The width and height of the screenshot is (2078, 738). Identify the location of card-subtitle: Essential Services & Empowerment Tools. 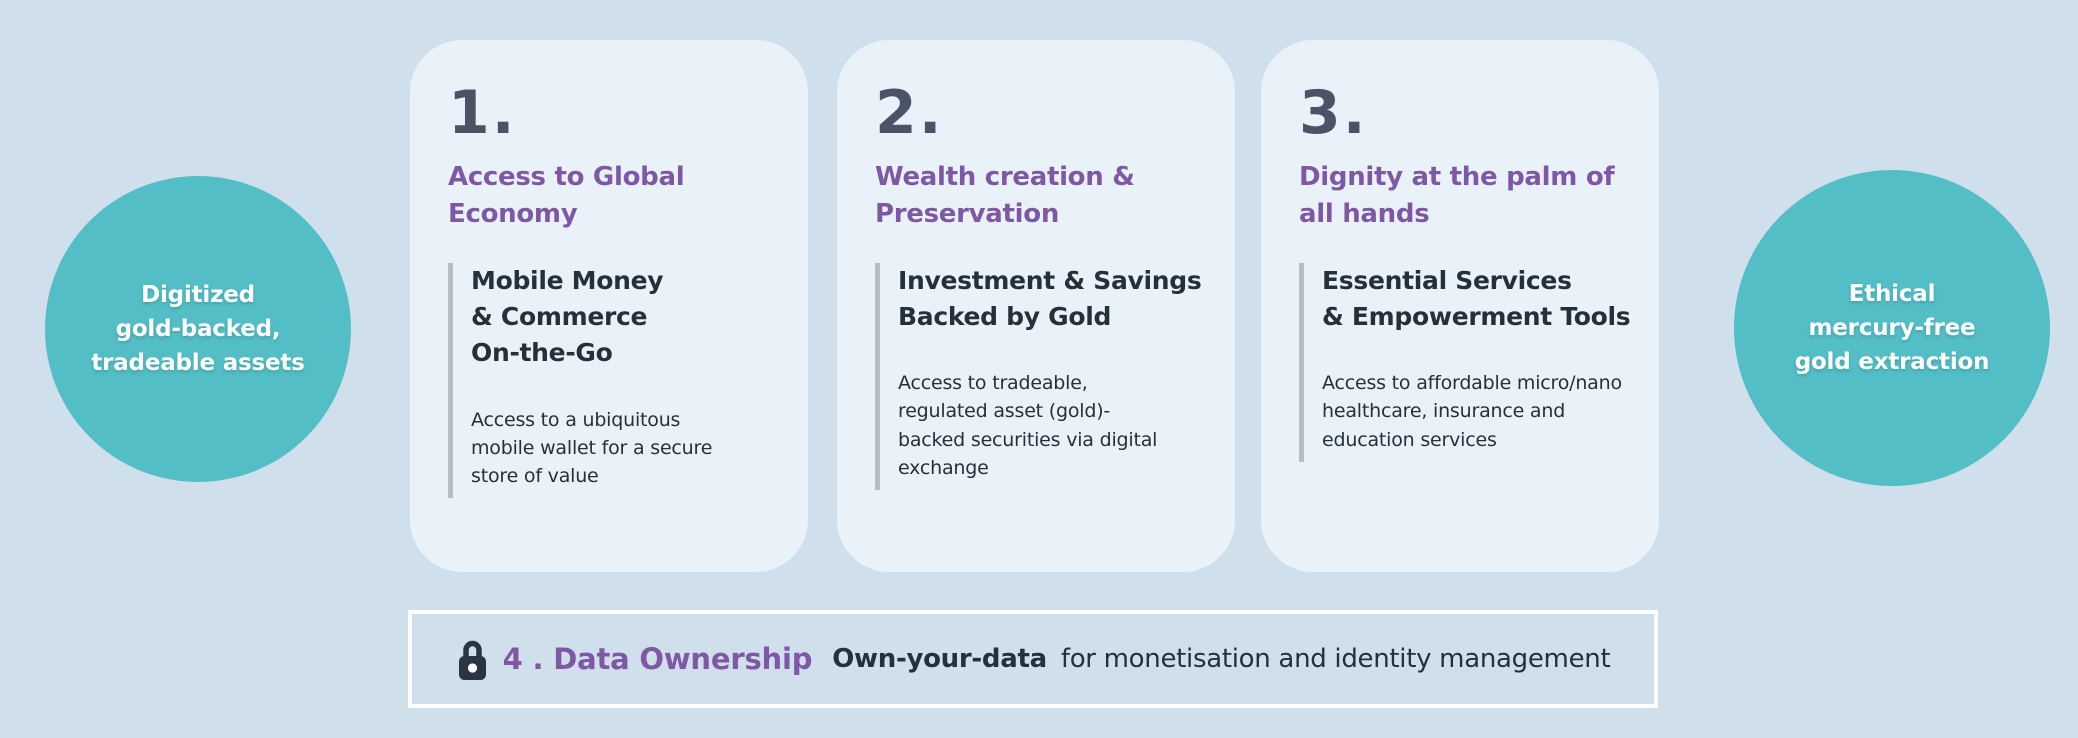
(1476, 298).